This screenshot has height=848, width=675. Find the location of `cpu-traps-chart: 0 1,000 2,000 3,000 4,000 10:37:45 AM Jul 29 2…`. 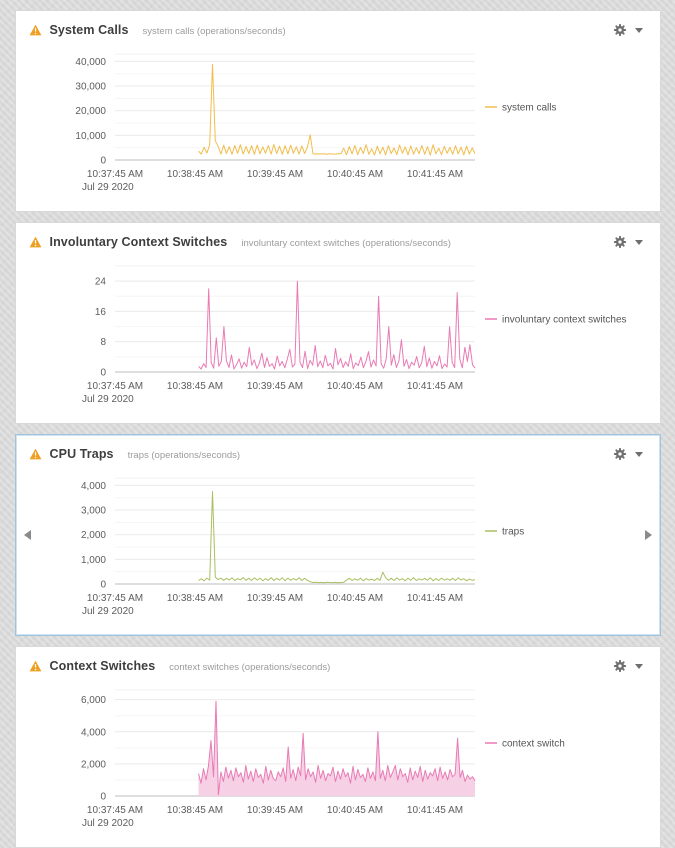

cpu-traps-chart: 0 1,000 2,000 3,000 4,000 10:37:45 AM Jul 29 2… is located at coordinates (302, 547).